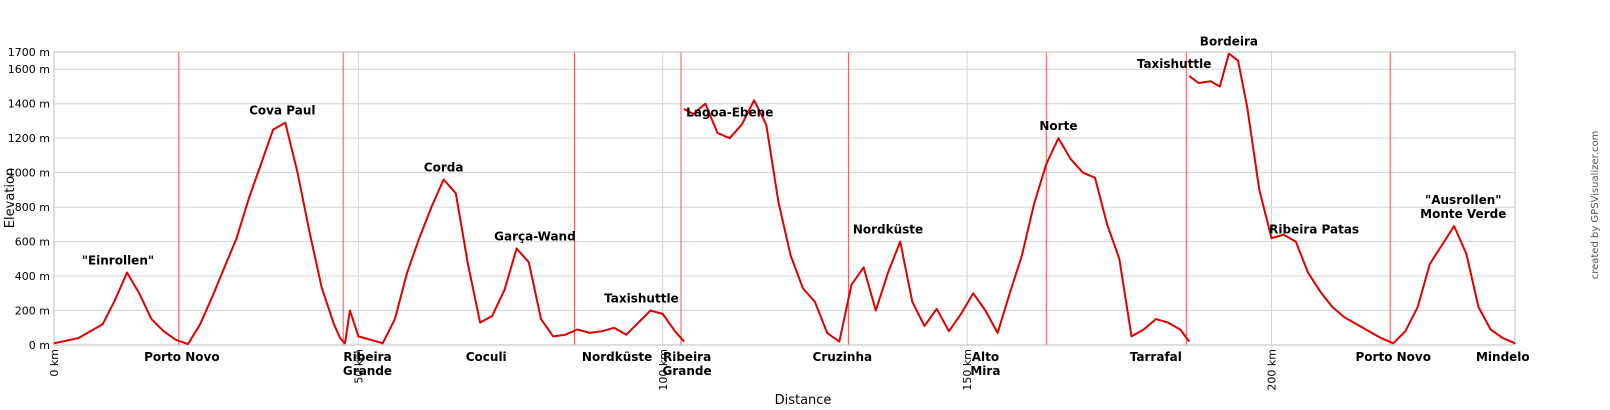  What do you see at coordinates (967, 370) in the screenshot?
I see `x-tick-label: 150 km` at bounding box center [967, 370].